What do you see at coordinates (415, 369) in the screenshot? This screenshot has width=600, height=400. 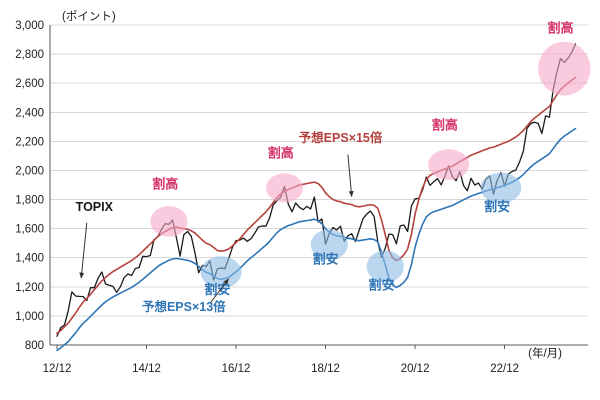 I see `x-tick-label: 20/12` at bounding box center [415, 369].